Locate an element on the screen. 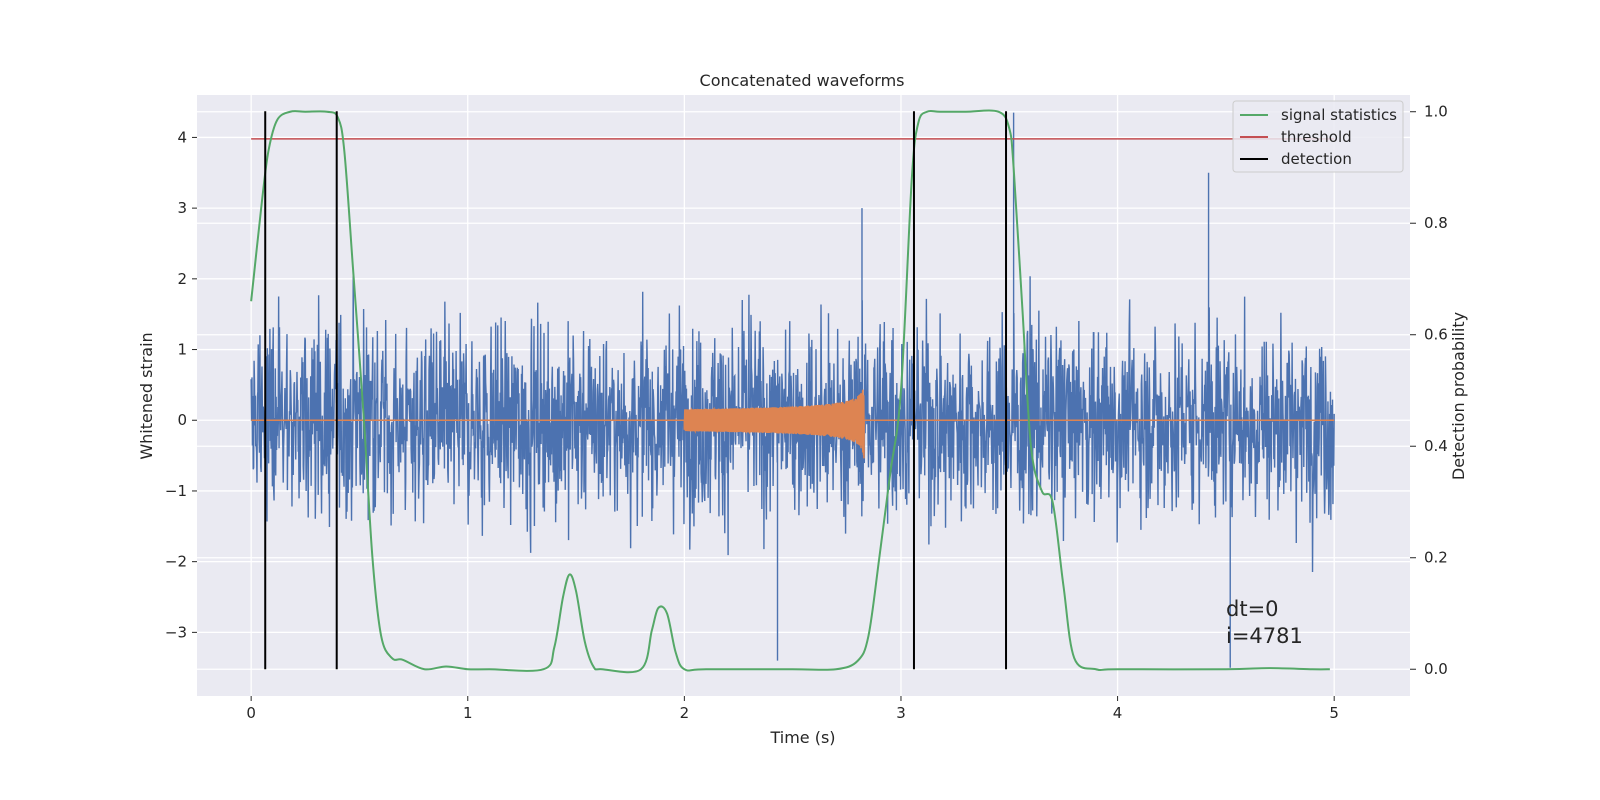 This screenshot has height=800, width=1600. legend: signal statistics threshold detection is located at coordinates (1318, 136).